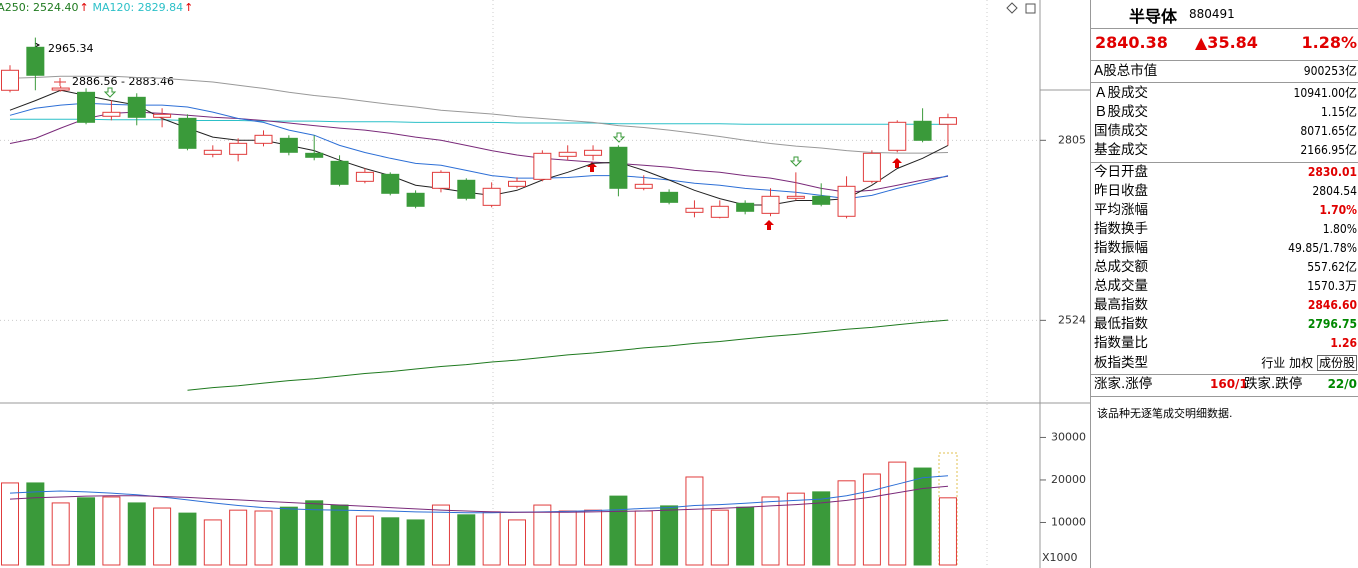 The width and height of the screenshot is (1358, 568). What do you see at coordinates (1121, 172) in the screenshot?
I see `row-label: 今日开盘` at bounding box center [1121, 172].